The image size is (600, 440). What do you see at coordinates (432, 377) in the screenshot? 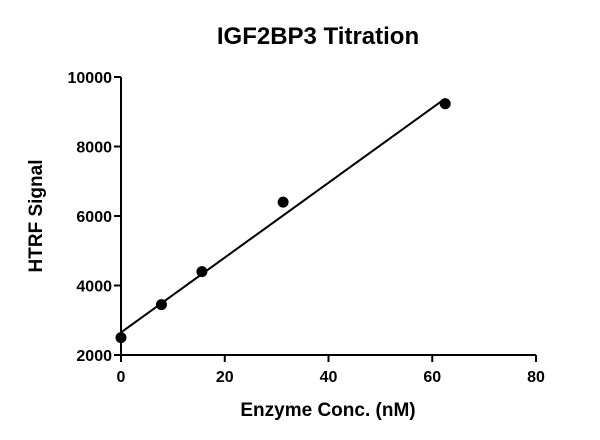
I see `x-tick-label: 60` at bounding box center [432, 377].